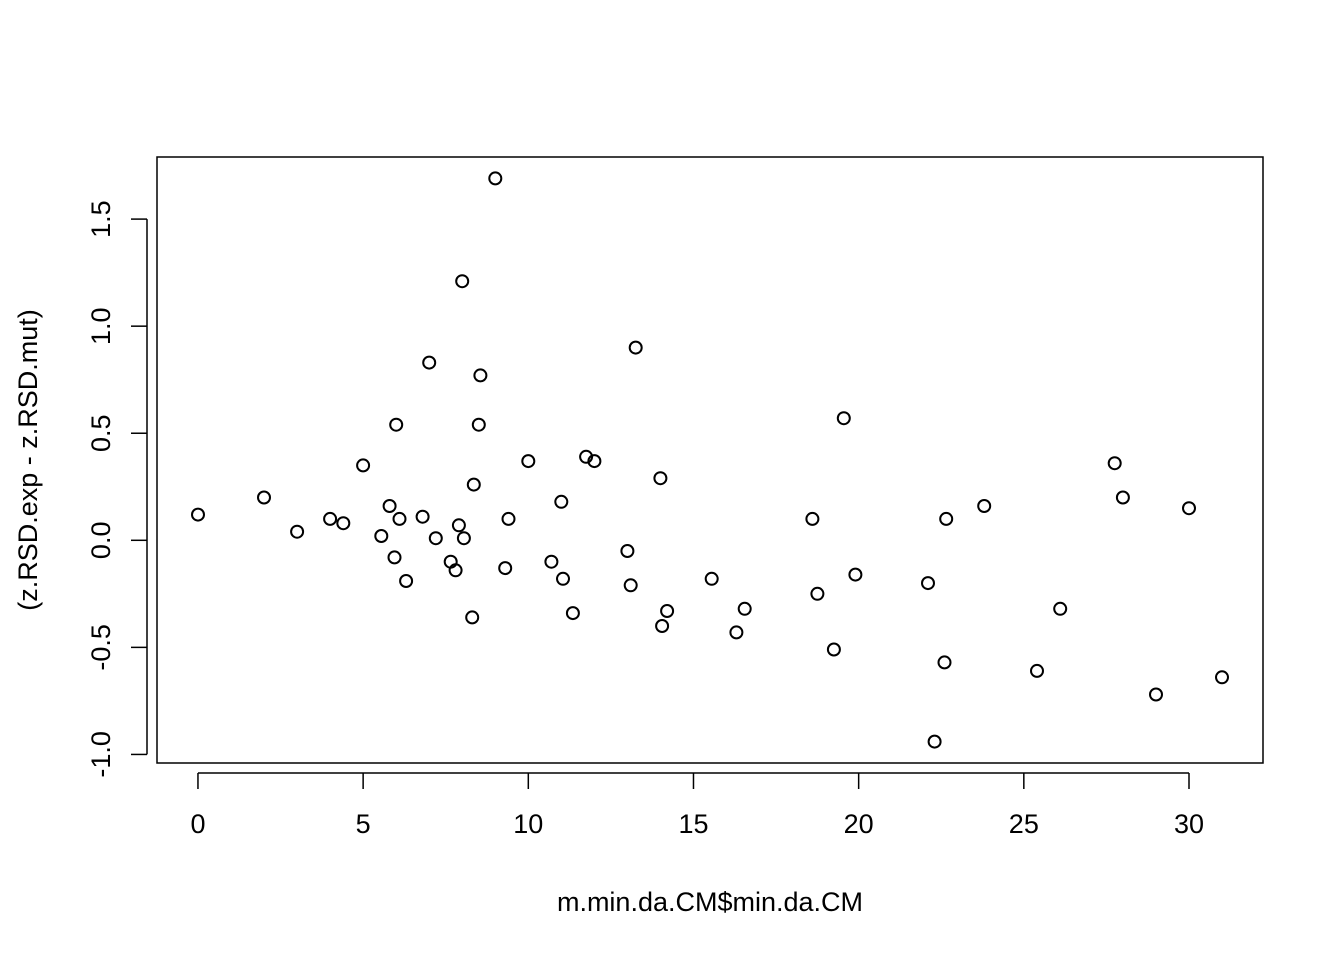  Describe the element at coordinates (197, 824) in the screenshot. I see `x-tick-label: 0` at that location.